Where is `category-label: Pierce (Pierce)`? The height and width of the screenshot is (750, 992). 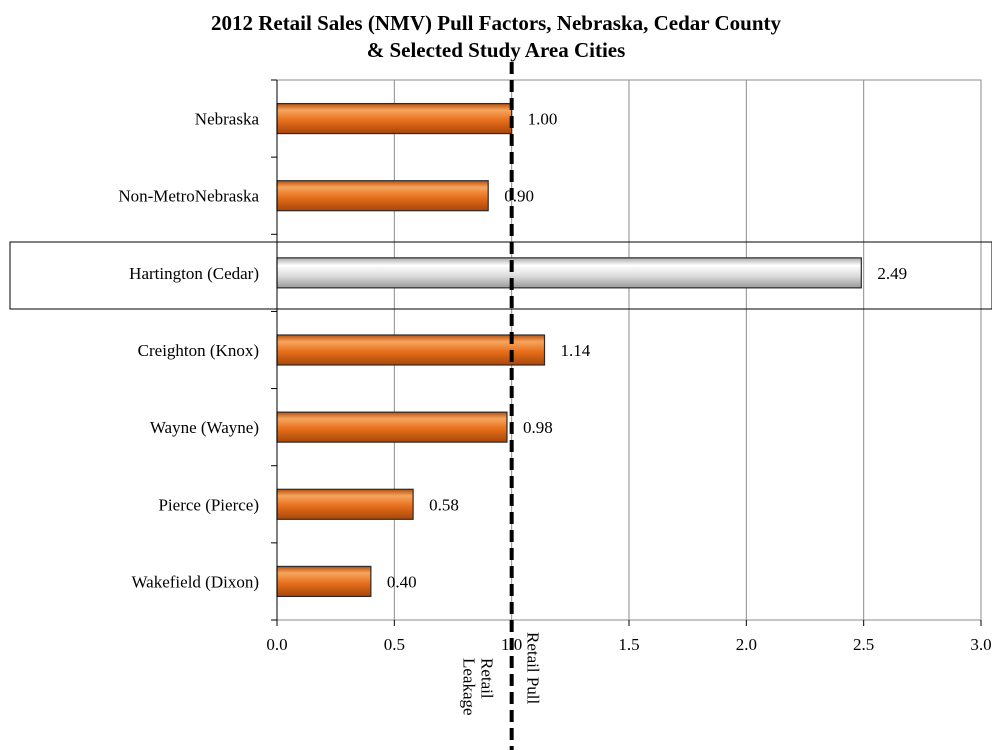 category-label: Pierce (Pierce) is located at coordinates (208, 504).